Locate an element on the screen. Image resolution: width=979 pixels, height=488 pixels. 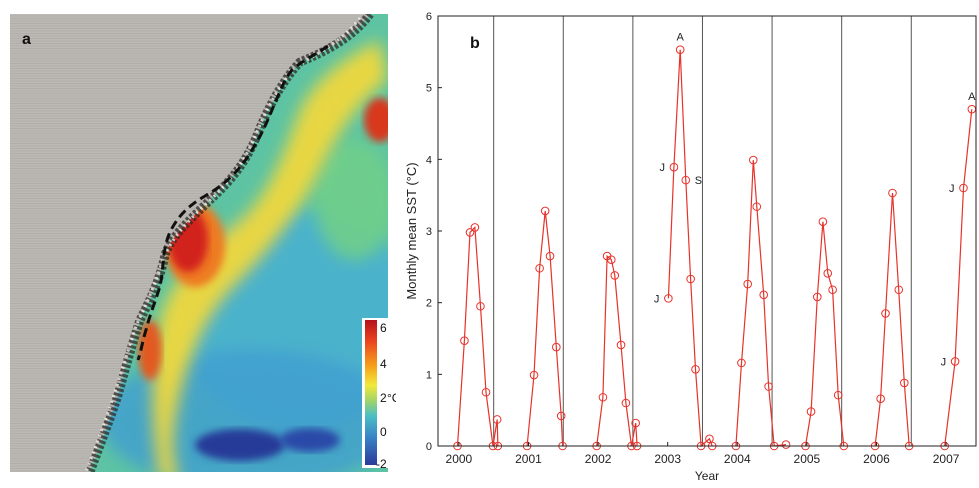
y-tick-label: 0 is located at coordinates (429, 447).